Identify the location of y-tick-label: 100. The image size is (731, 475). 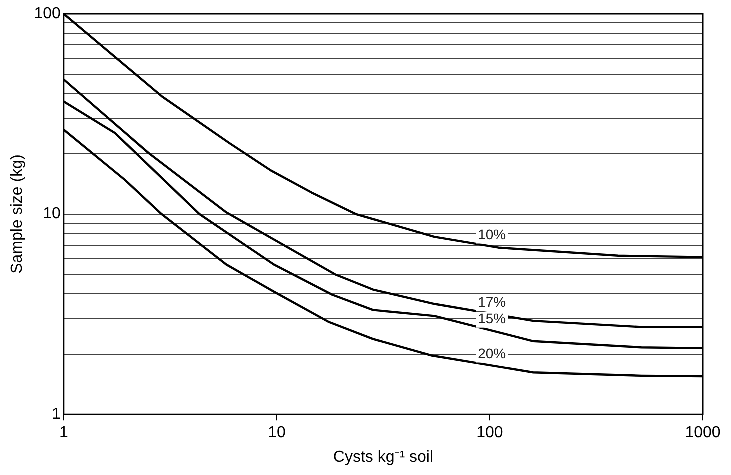
(47, 13).